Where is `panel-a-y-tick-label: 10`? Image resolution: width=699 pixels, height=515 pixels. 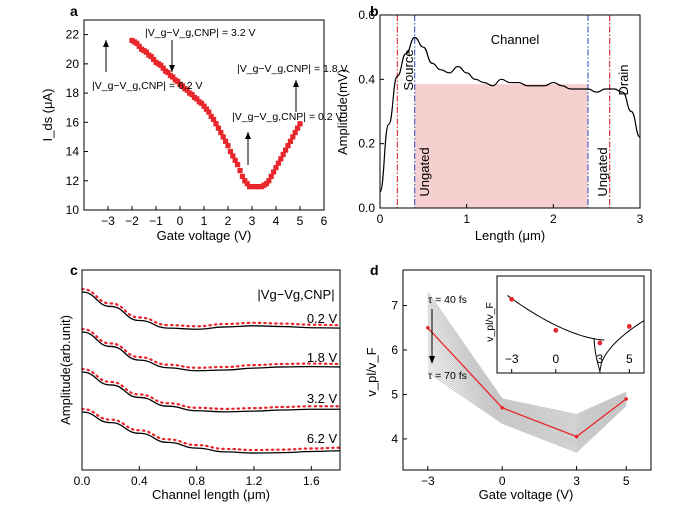 panel-a-y-tick-label: 10 is located at coordinates (73, 210).